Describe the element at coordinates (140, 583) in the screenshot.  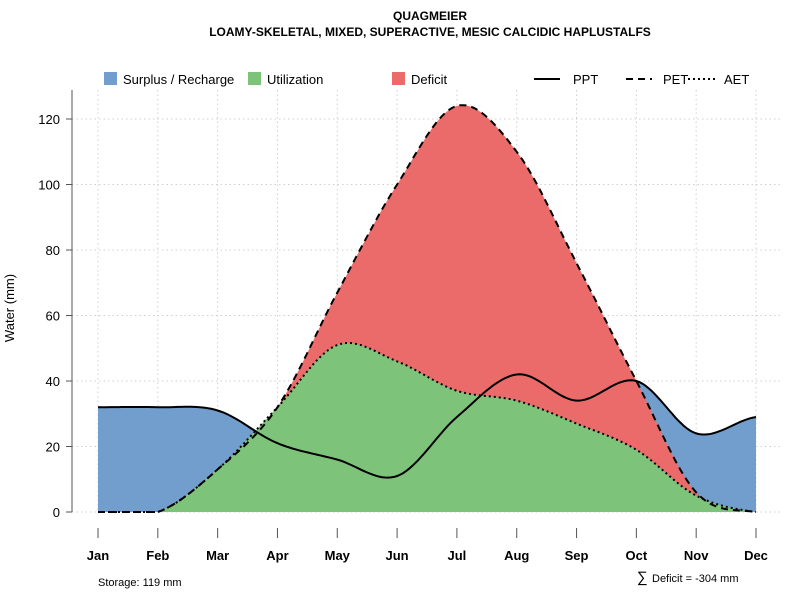
I see `storage-text: Storage: 119 mm` at that location.